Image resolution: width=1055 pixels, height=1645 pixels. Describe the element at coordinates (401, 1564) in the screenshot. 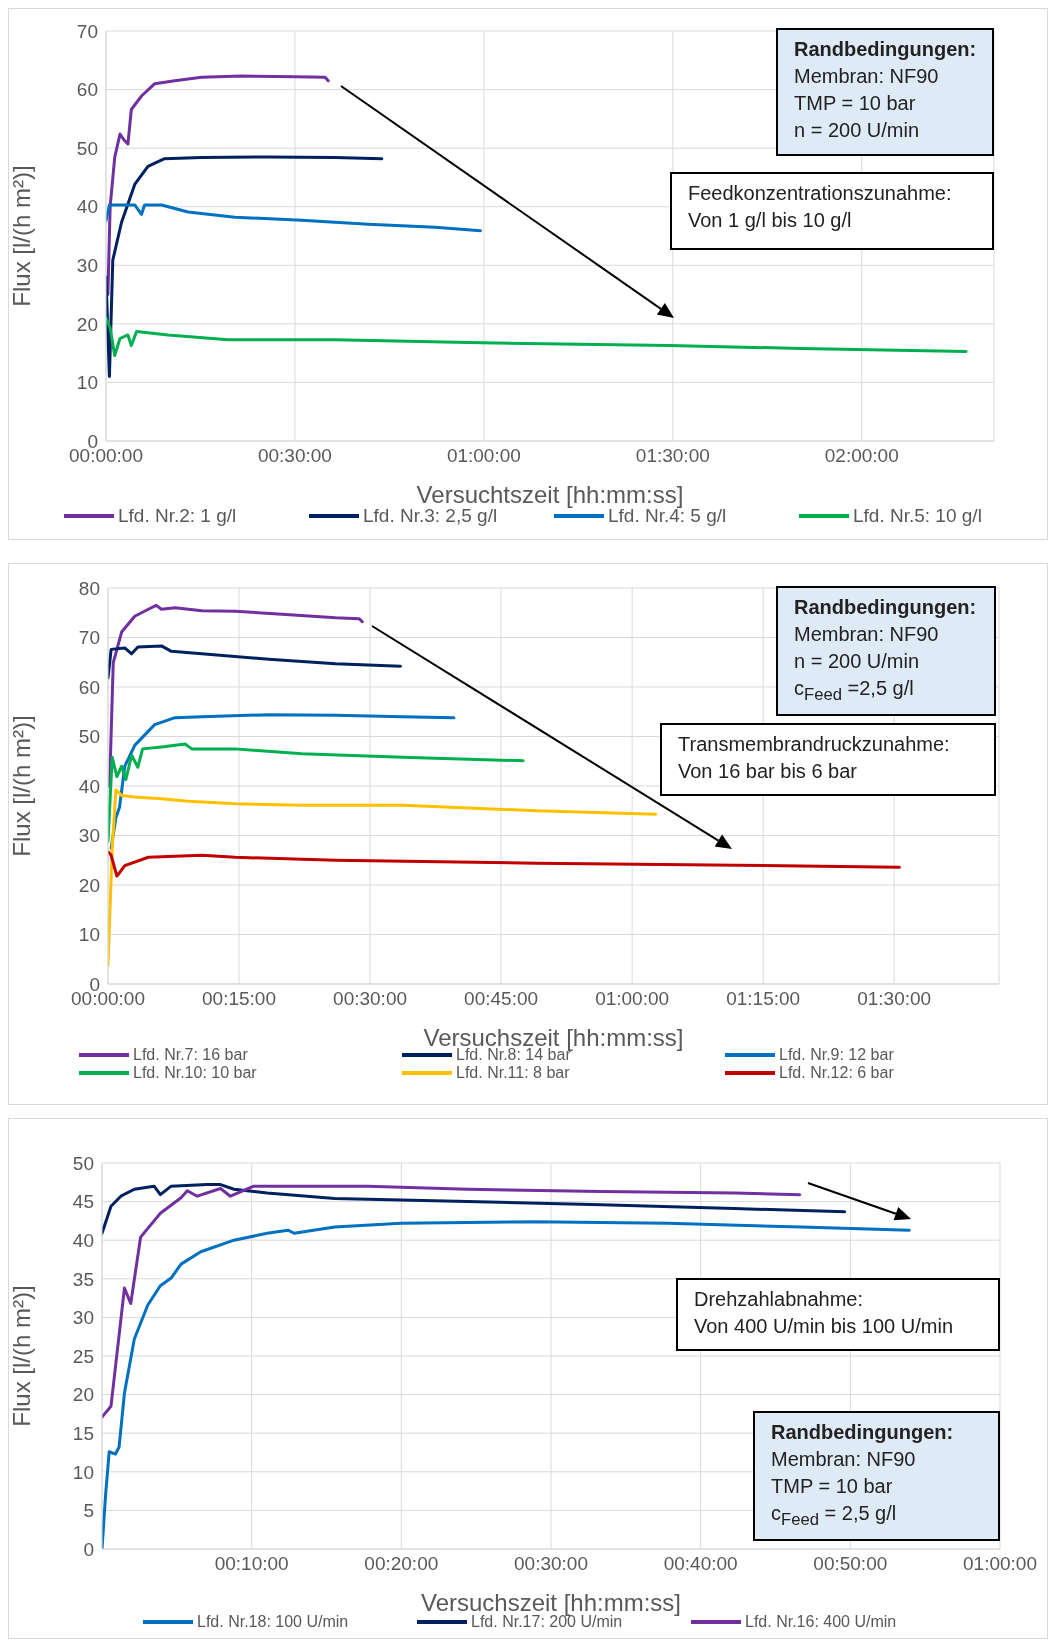

I see `x-tick-label: 00:20:00` at that location.